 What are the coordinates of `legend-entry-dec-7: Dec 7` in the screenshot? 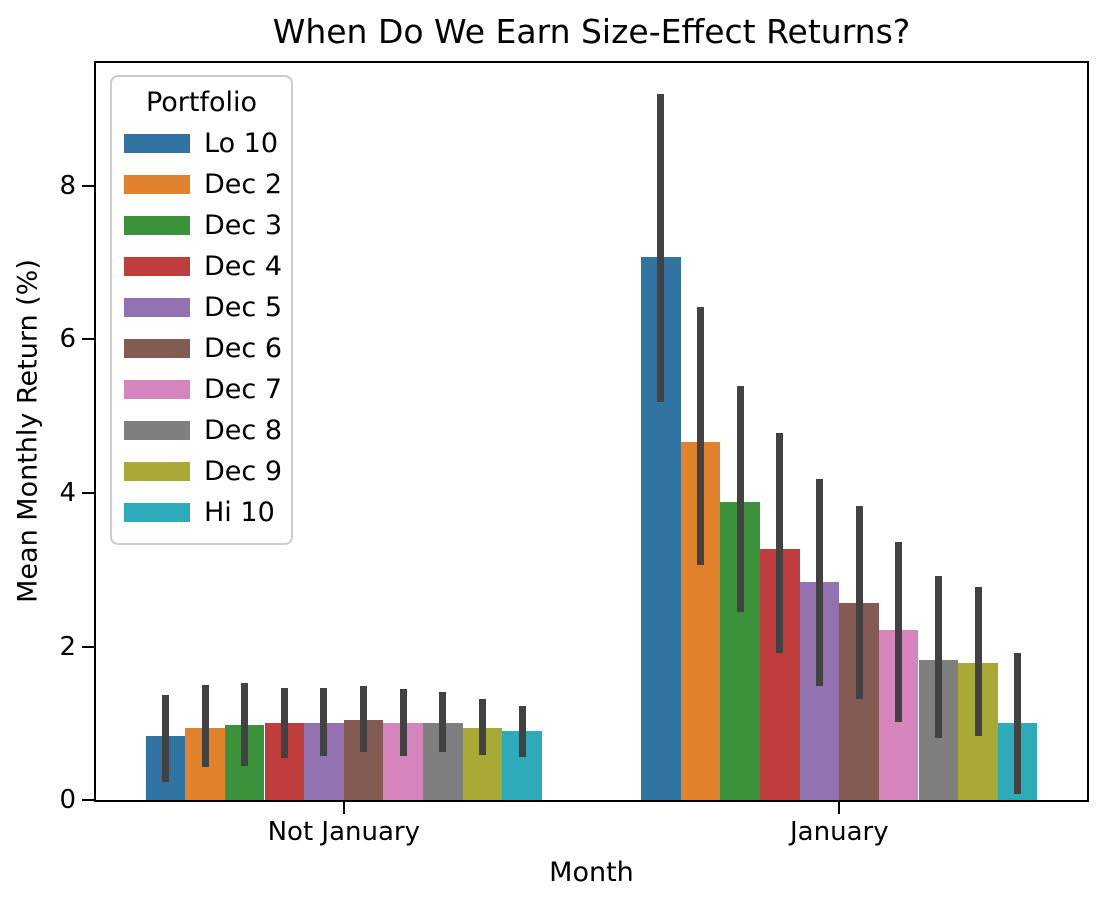 It's located at (201, 389).